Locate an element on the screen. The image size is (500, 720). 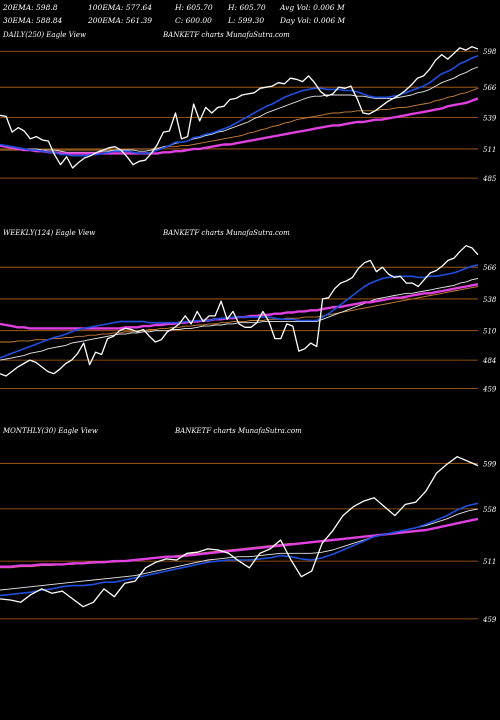
ema200-label: 200EMA: 561.39 is located at coordinates (120, 20).